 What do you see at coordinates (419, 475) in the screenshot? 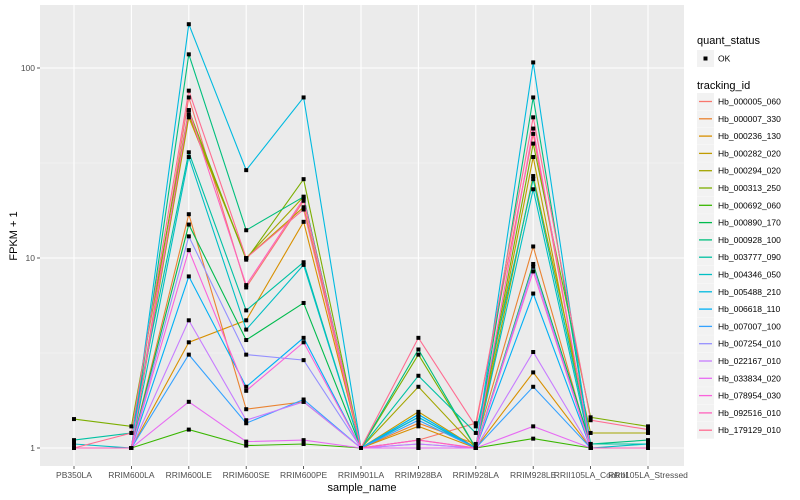
I see `x-tick-label: RRIM928BA` at bounding box center [419, 475].